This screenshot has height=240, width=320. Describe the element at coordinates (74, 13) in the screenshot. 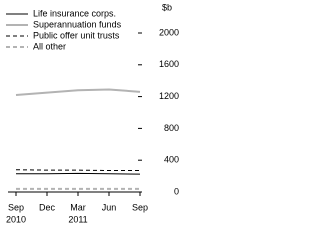

I see `legend-label: Life insurance corps.` at that location.